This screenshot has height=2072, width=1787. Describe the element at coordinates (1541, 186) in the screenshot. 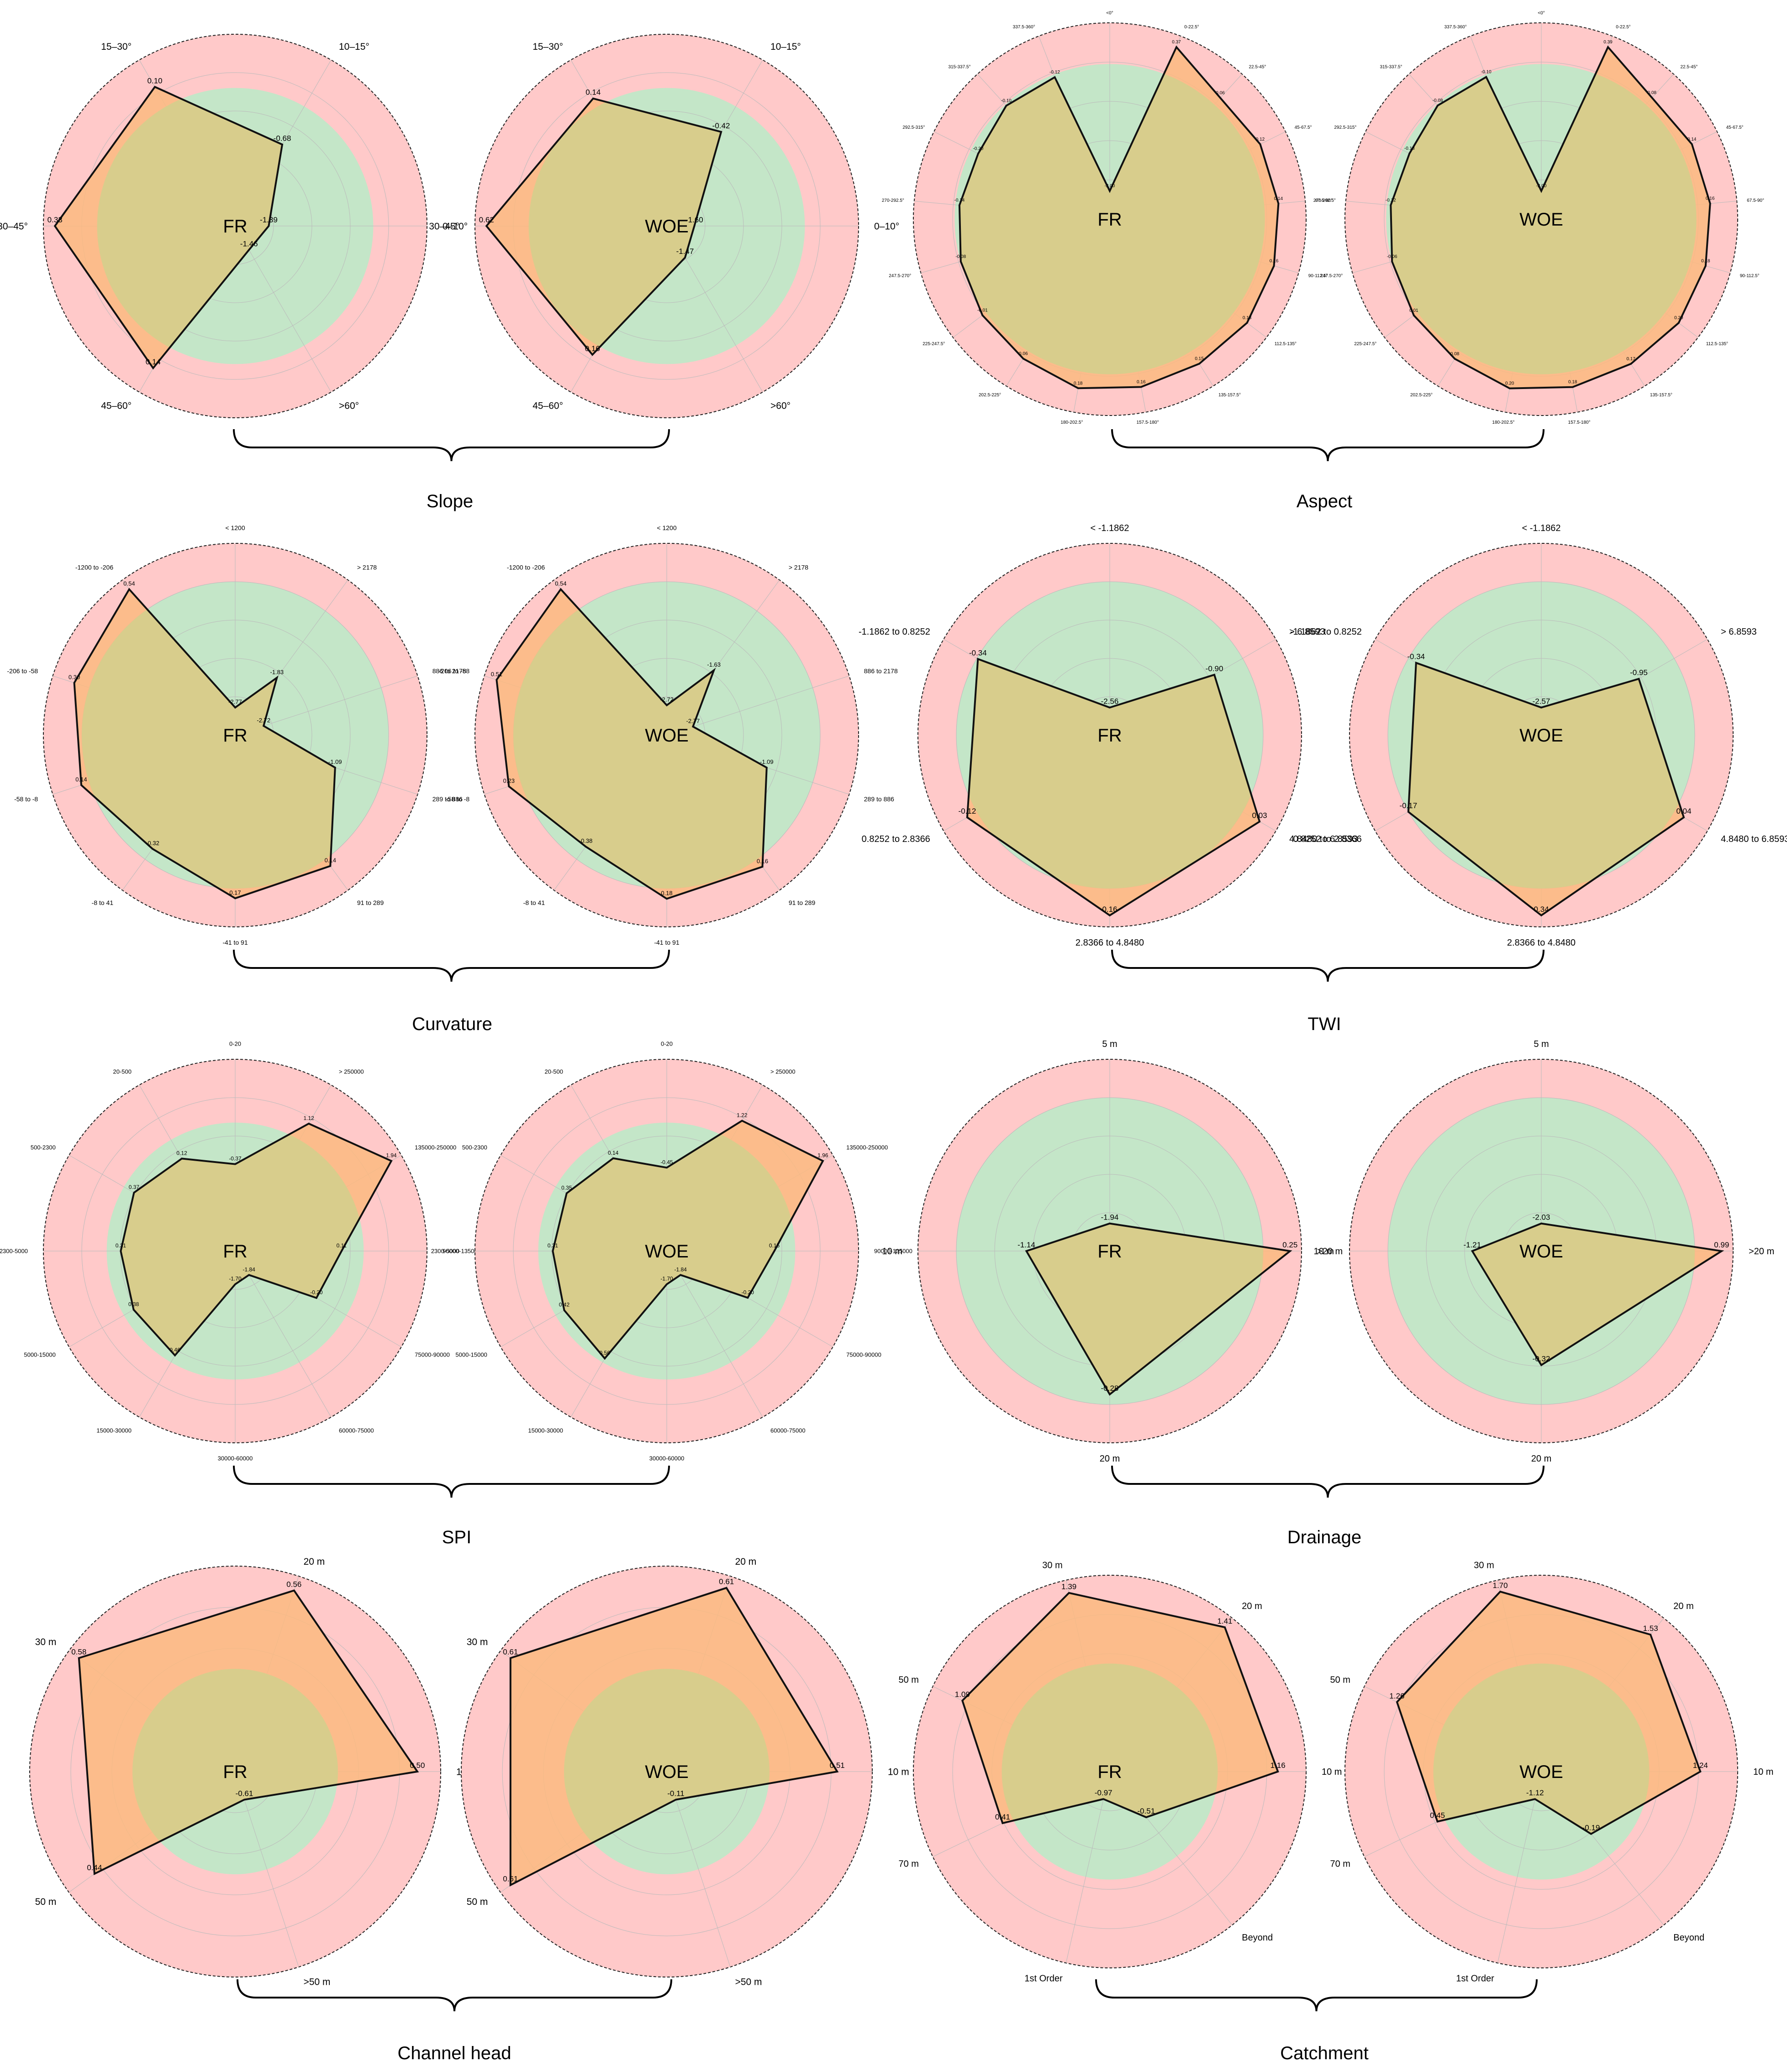

I see `data-label: -2.00` at that location.